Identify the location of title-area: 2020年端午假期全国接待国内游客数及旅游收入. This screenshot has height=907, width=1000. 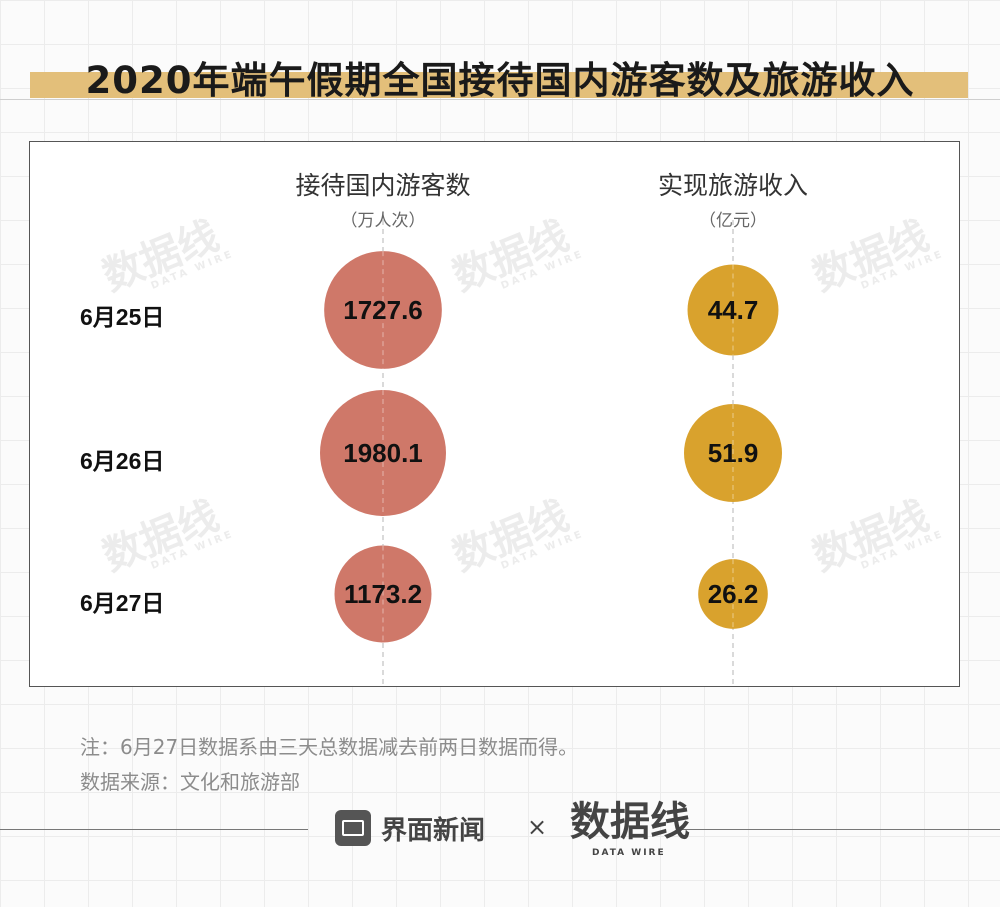
(500, 71).